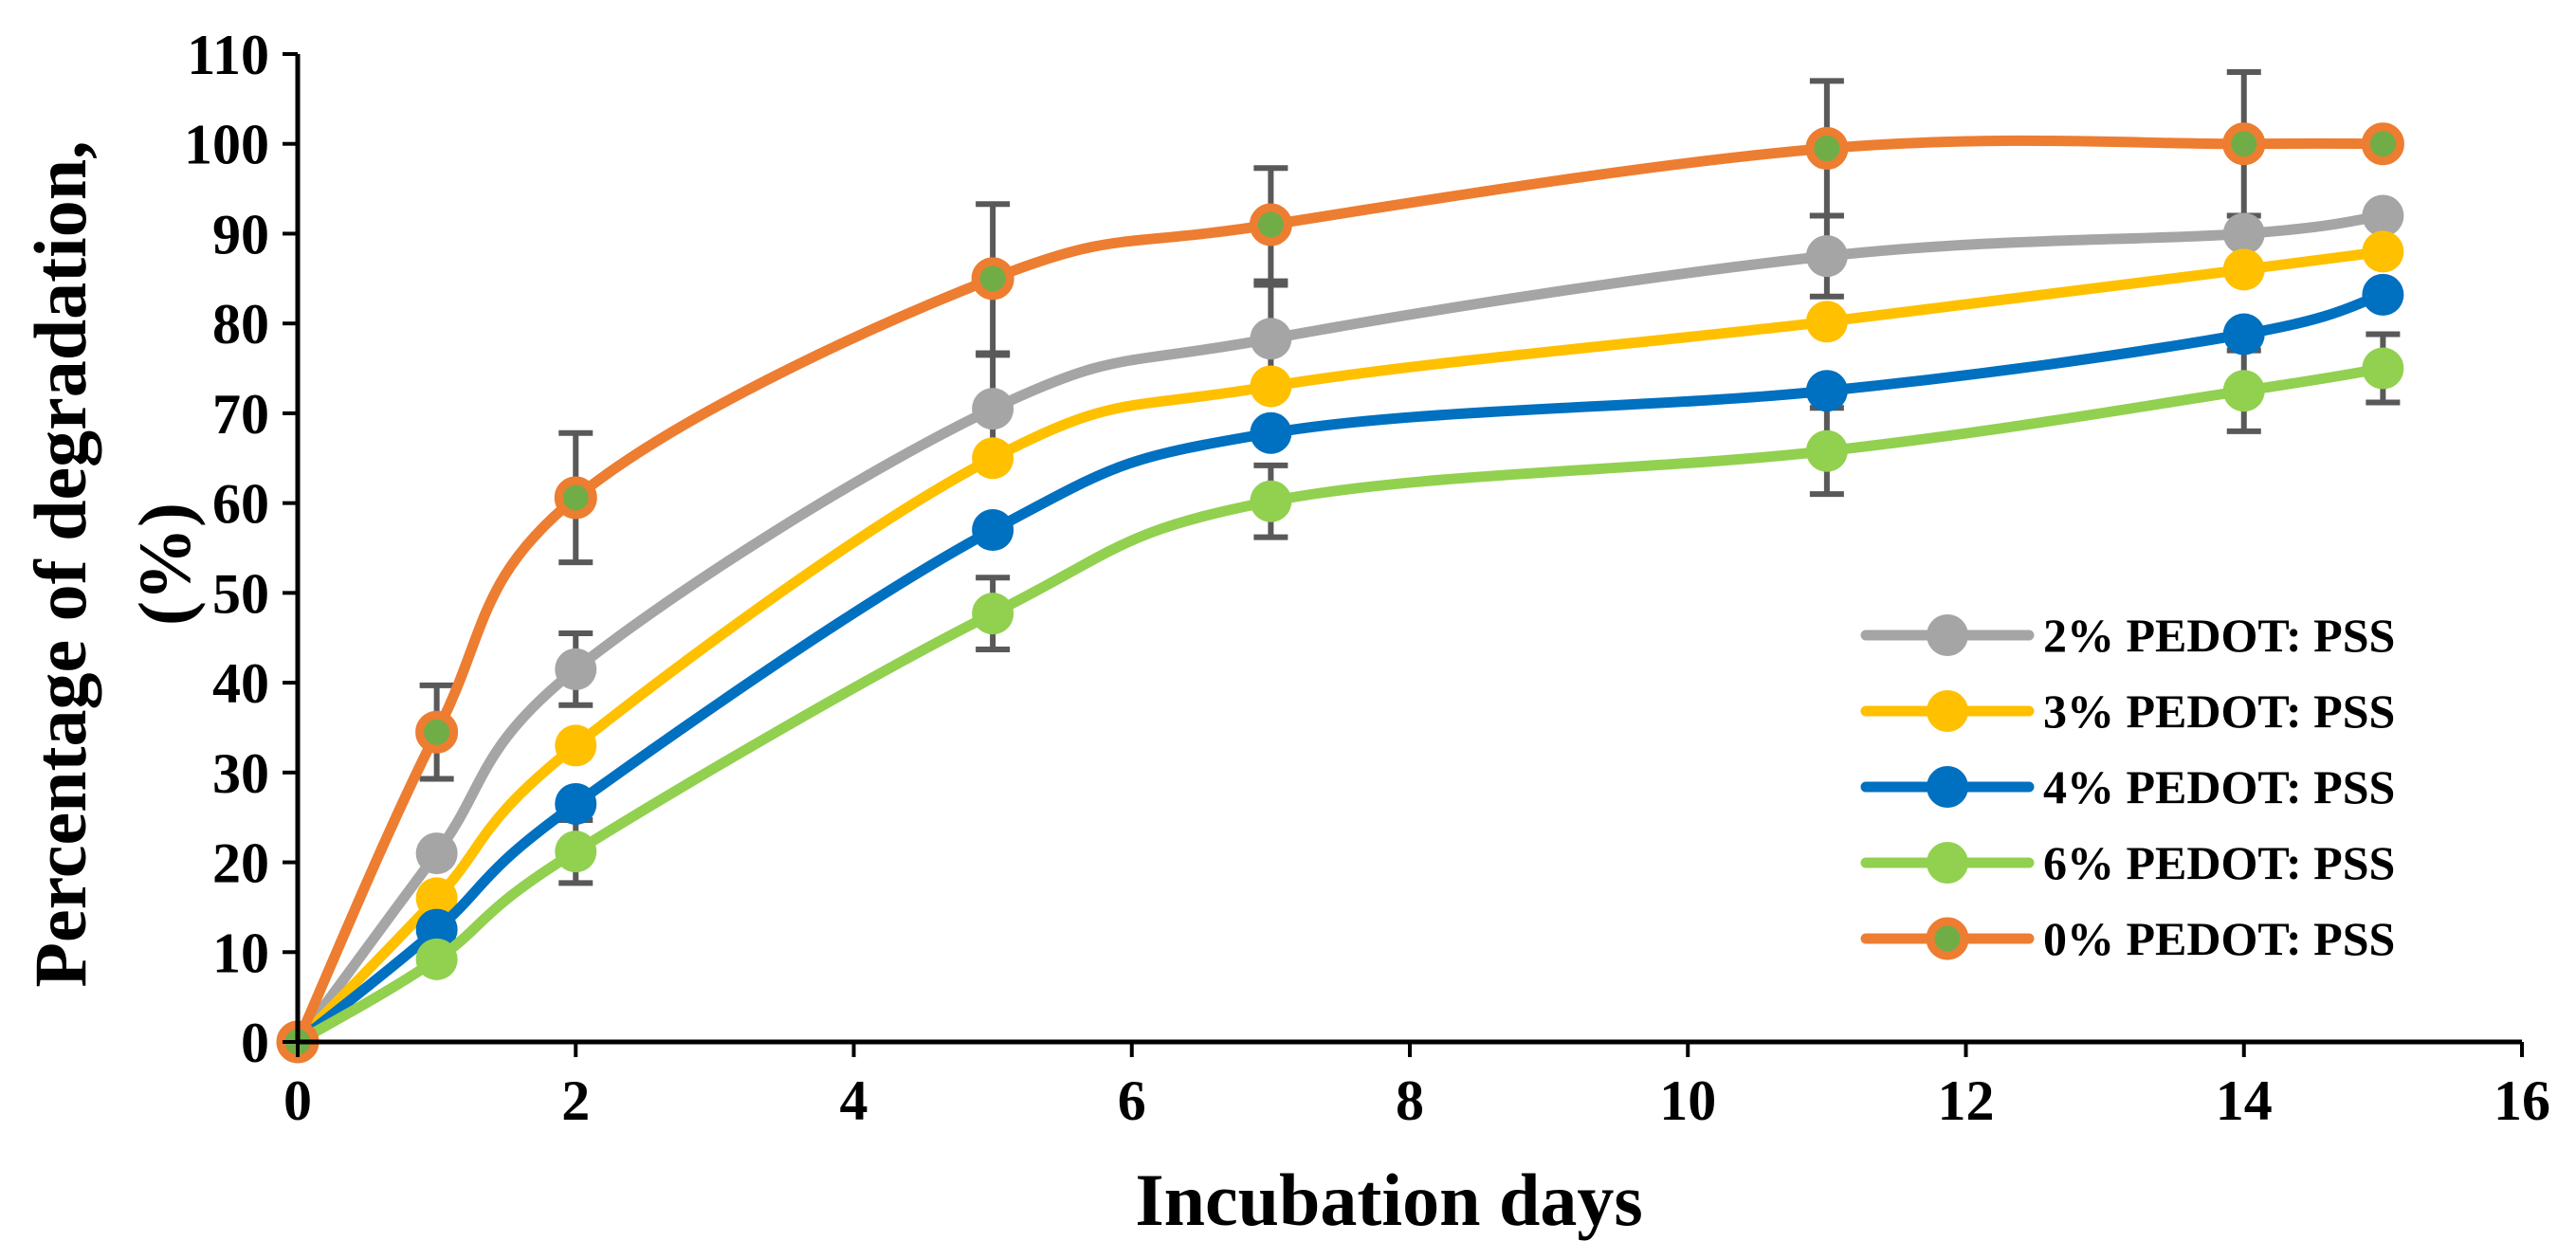  What do you see at coordinates (240, 414) in the screenshot?
I see `y-tick-label: 70` at bounding box center [240, 414].